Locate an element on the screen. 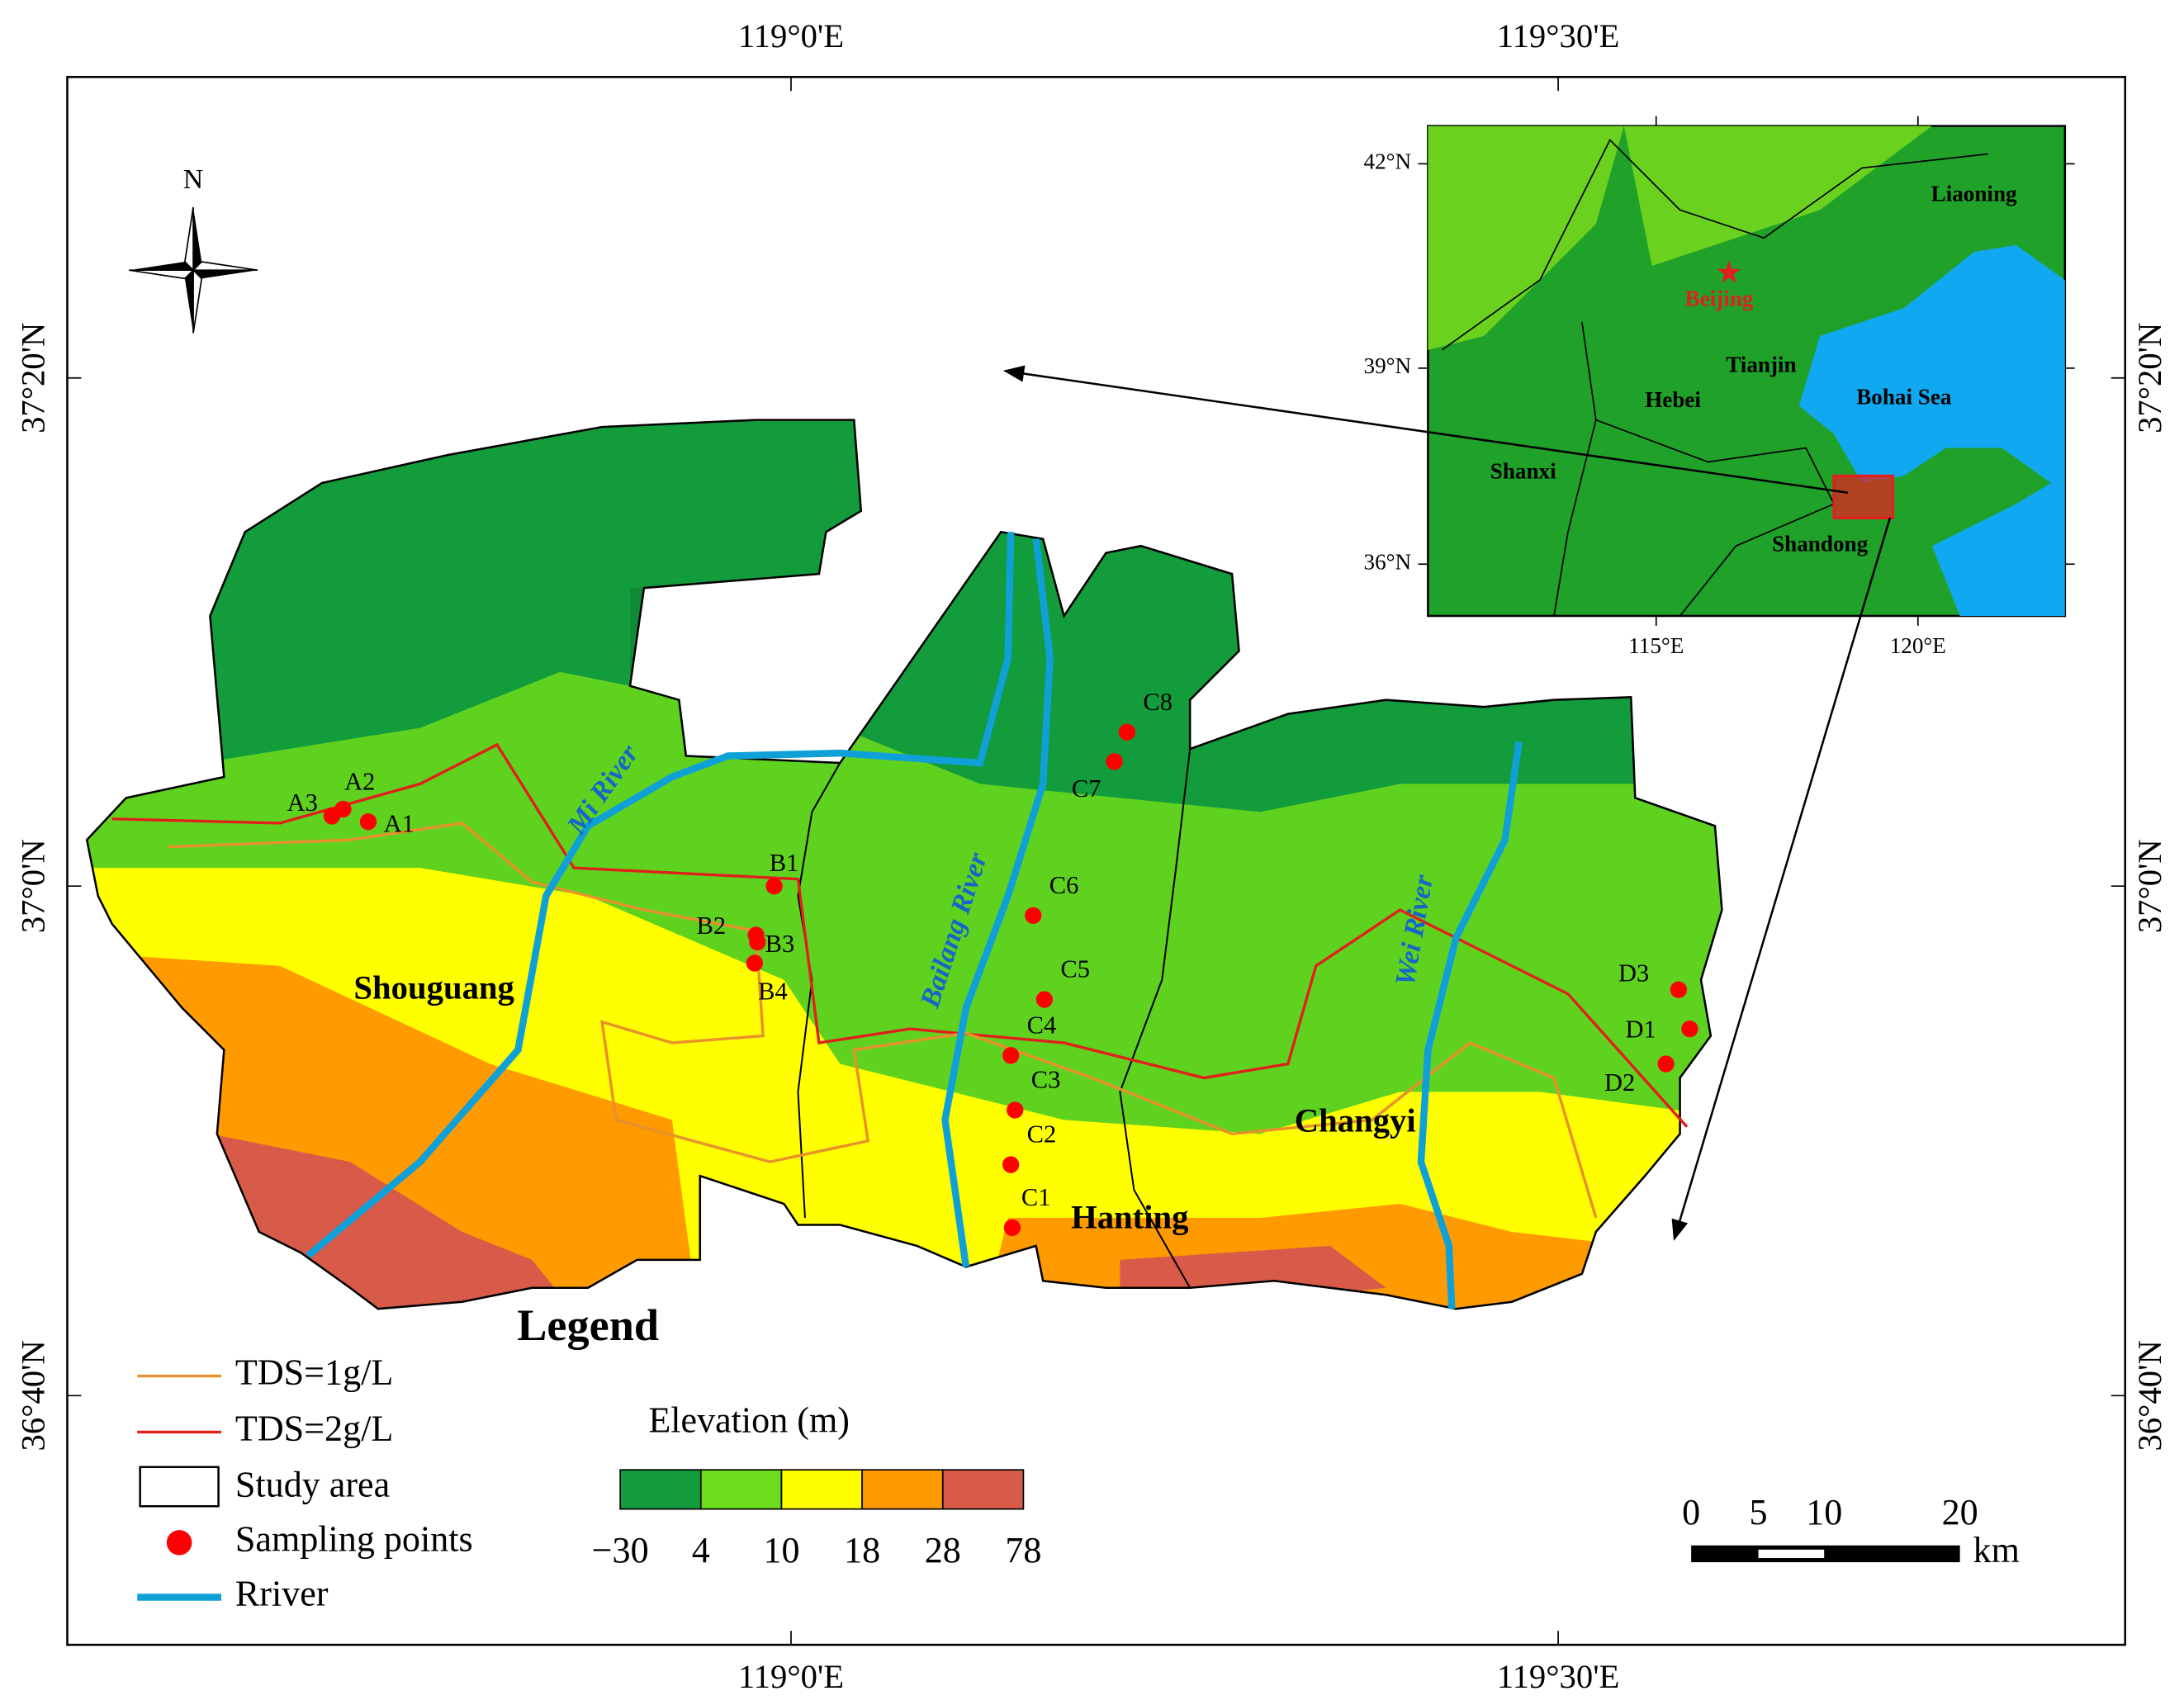  legend-item: TDS=1g/L is located at coordinates (314, 1372).